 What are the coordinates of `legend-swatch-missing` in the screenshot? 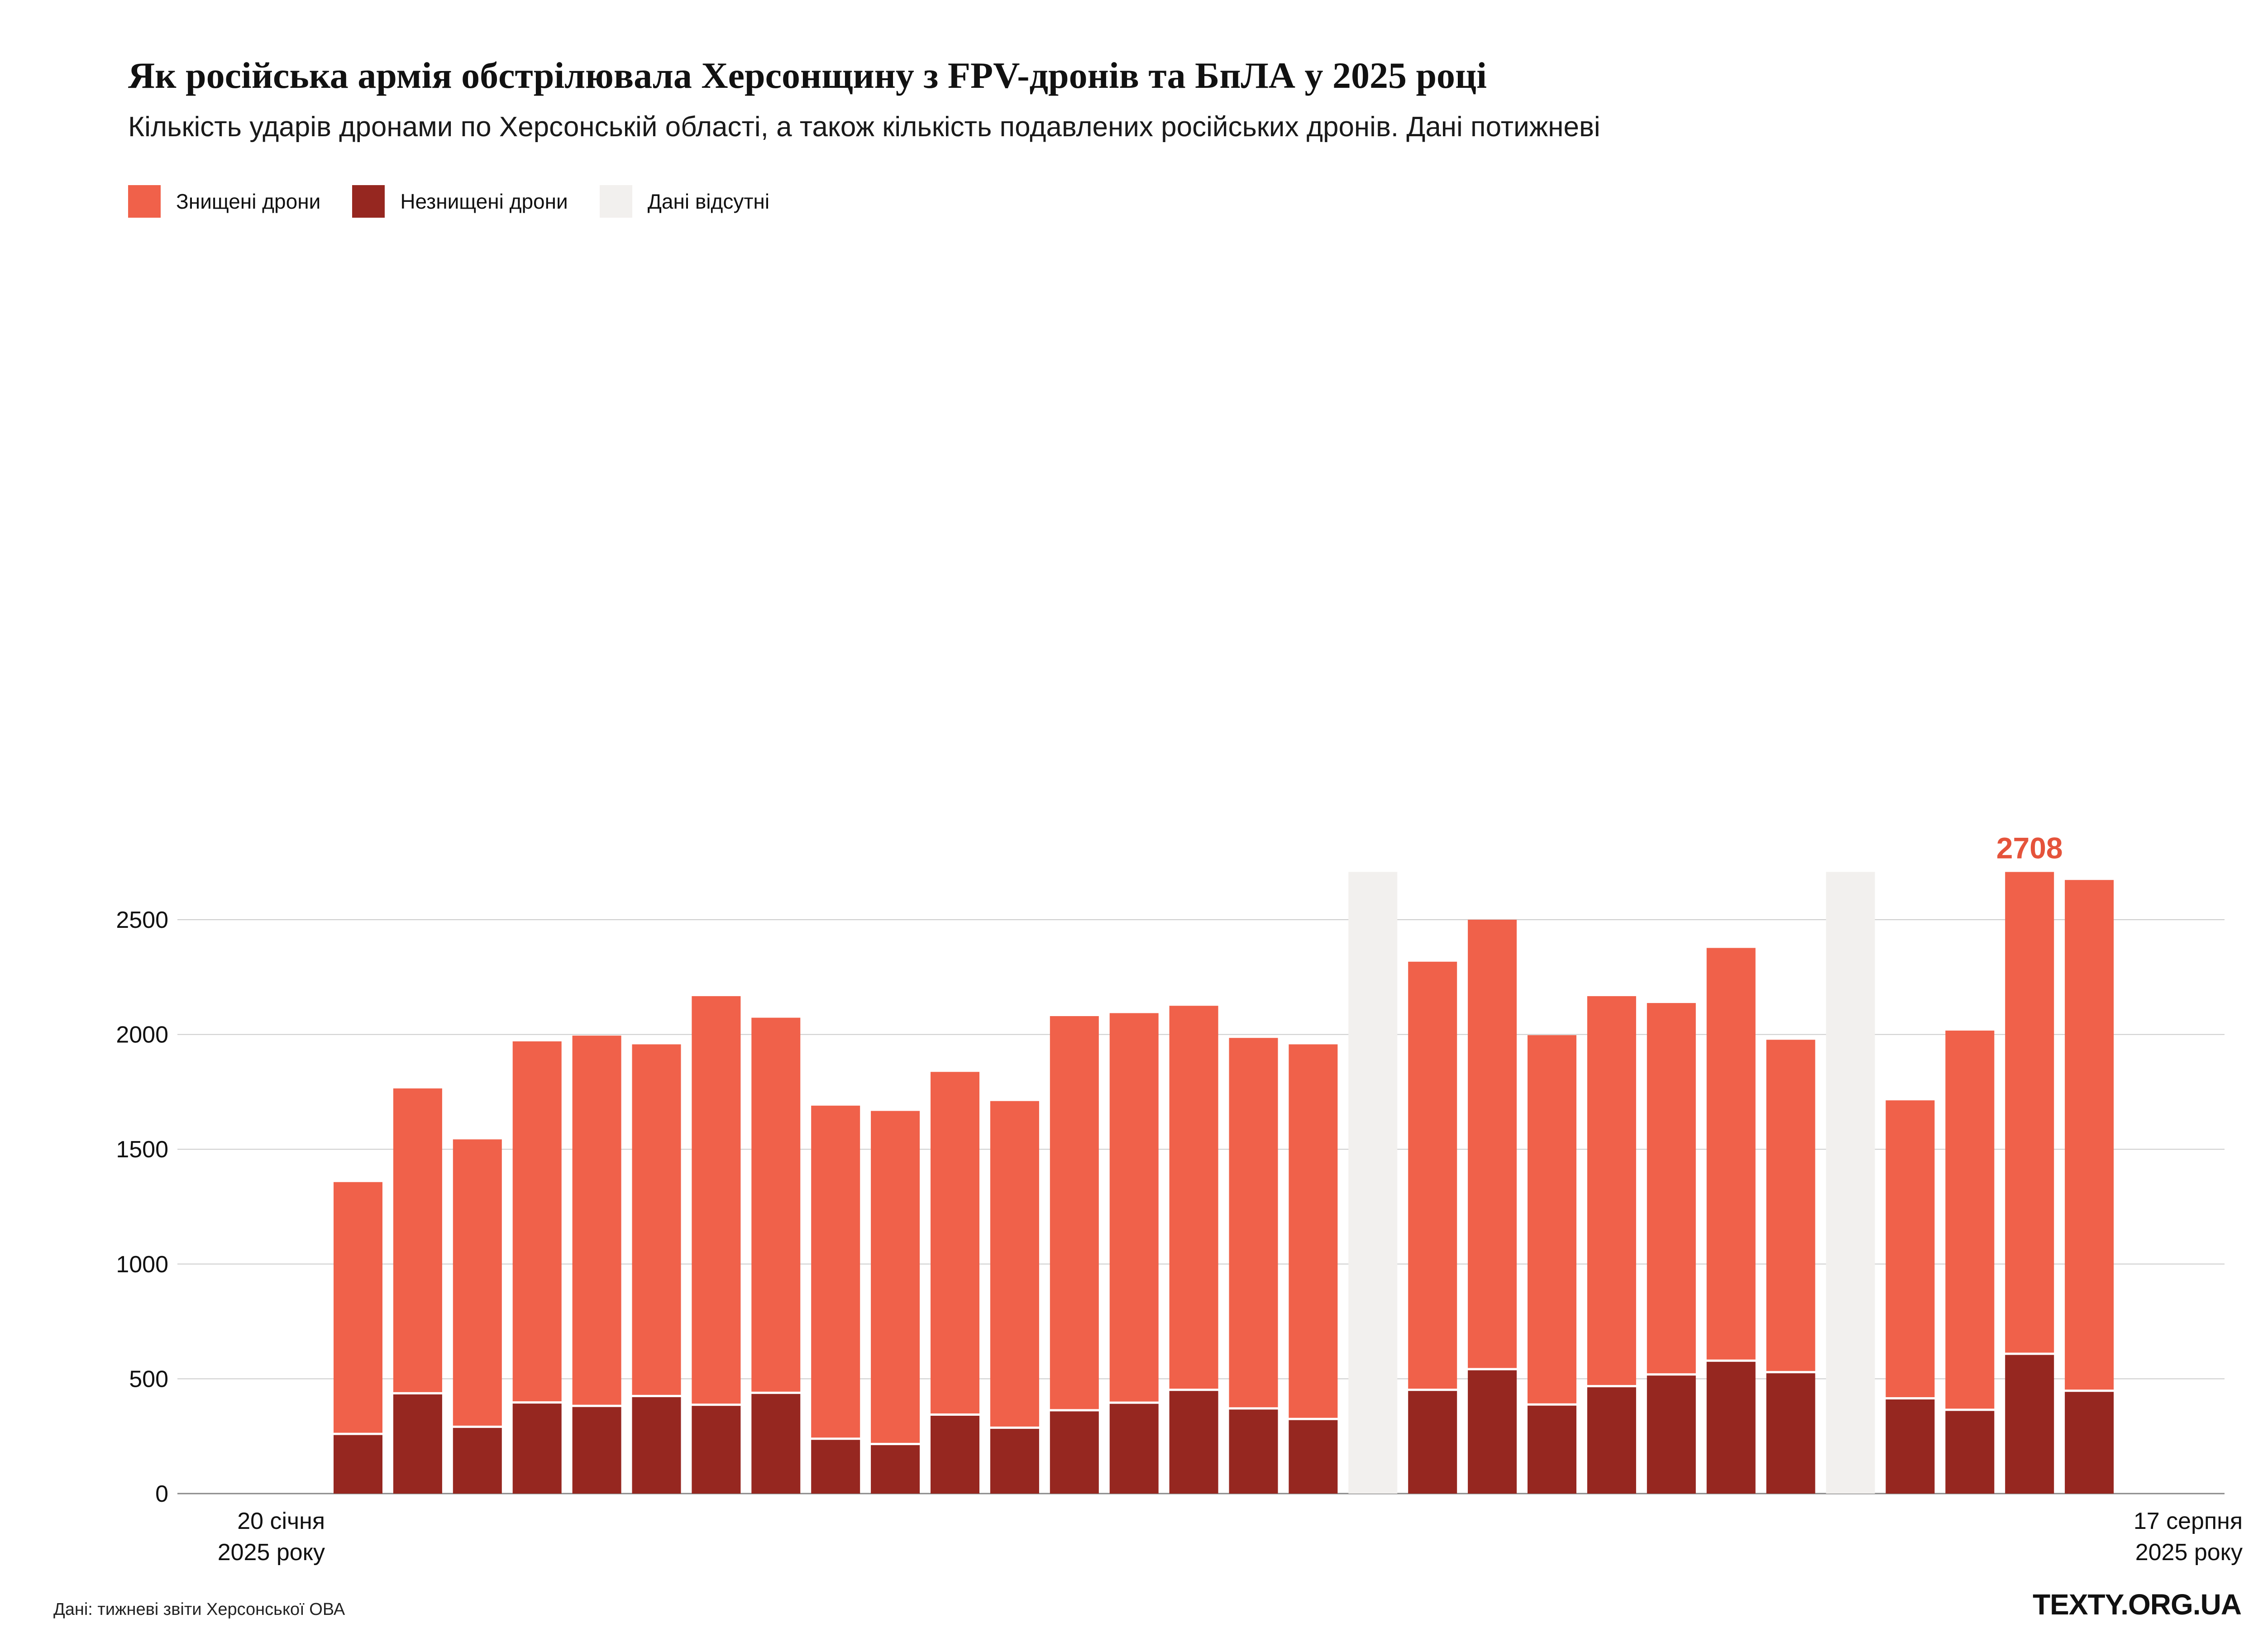 It's located at (615, 201).